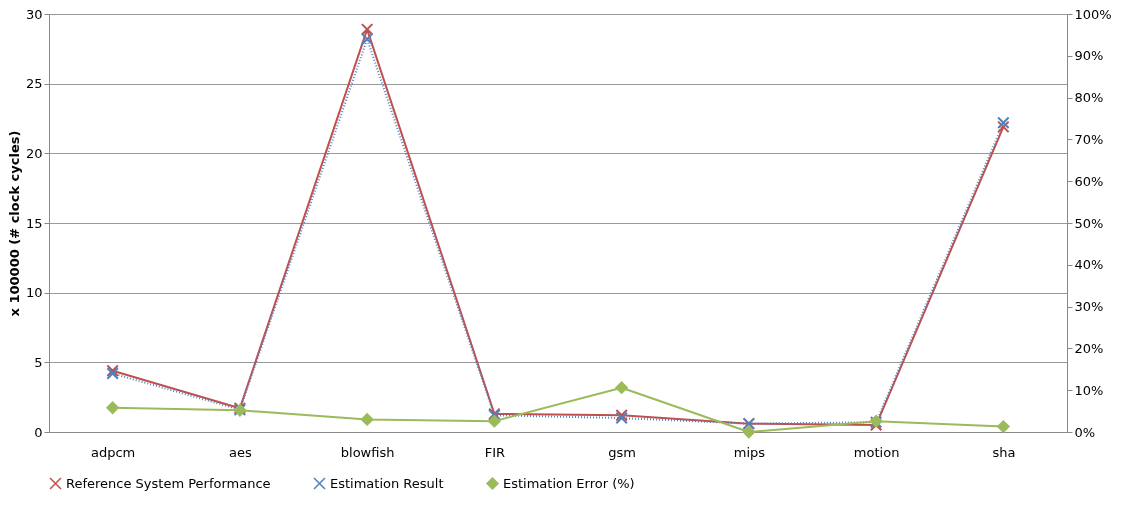 This screenshot has width=1143, height=514. Describe the element at coordinates (1093, 14) in the screenshot. I see `y2-tick-label: 100%` at that location.